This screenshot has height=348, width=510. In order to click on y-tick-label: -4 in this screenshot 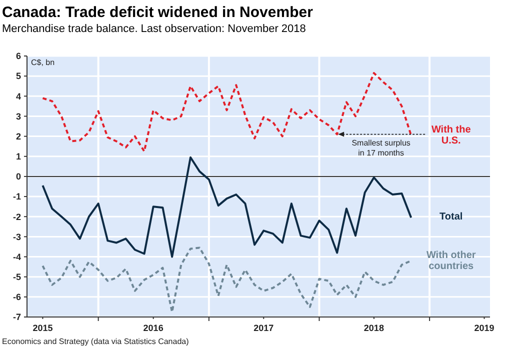, I will do `click(16, 257)`.